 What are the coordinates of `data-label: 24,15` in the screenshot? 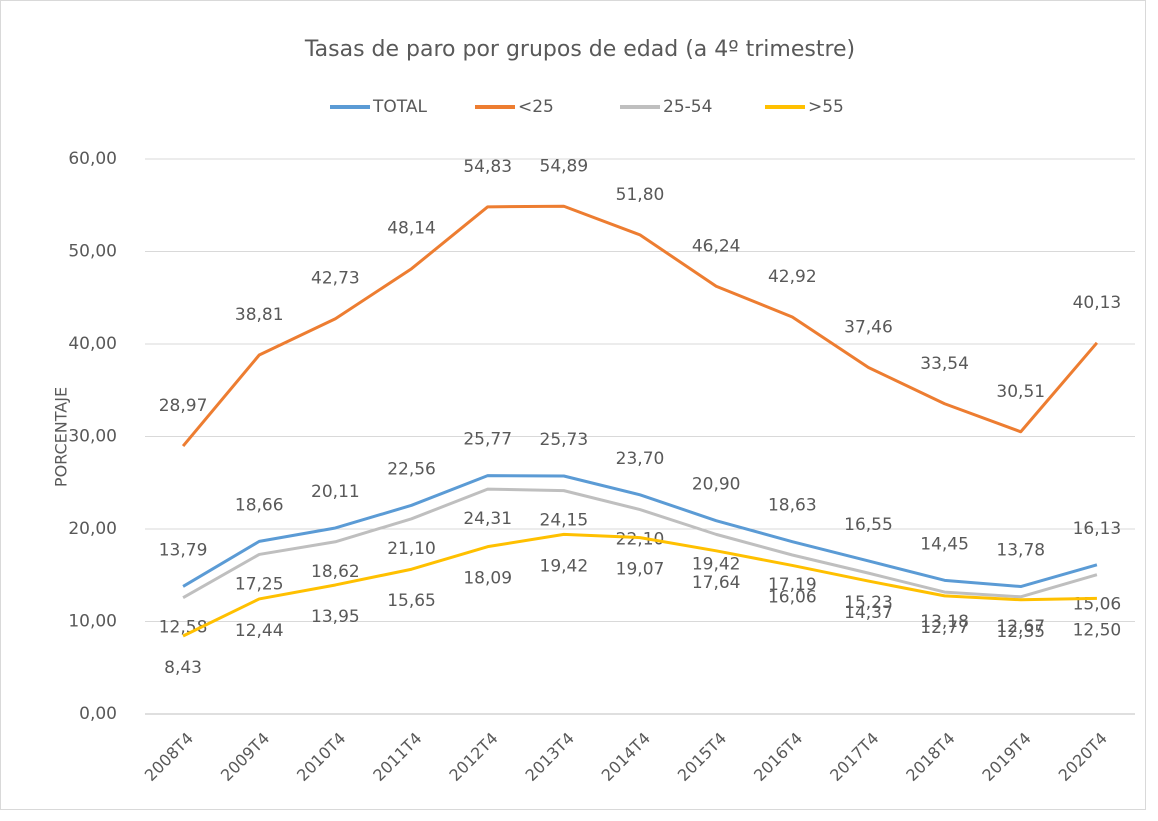 It's located at (564, 521).